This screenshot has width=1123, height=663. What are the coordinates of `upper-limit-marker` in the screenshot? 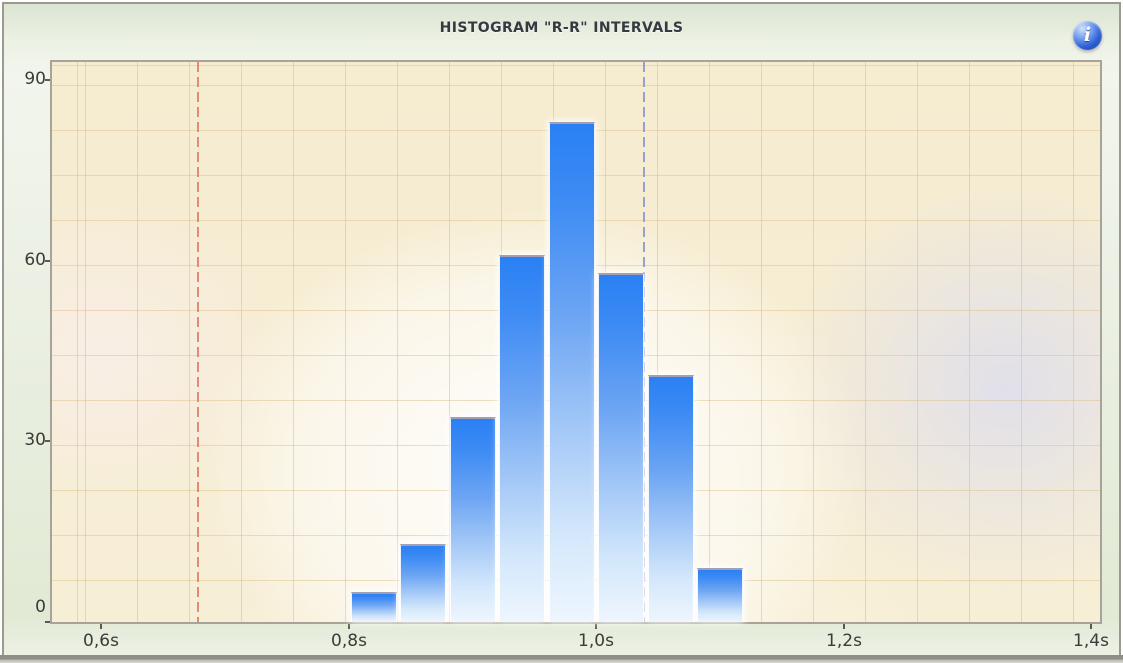 It's located at (644, 342).